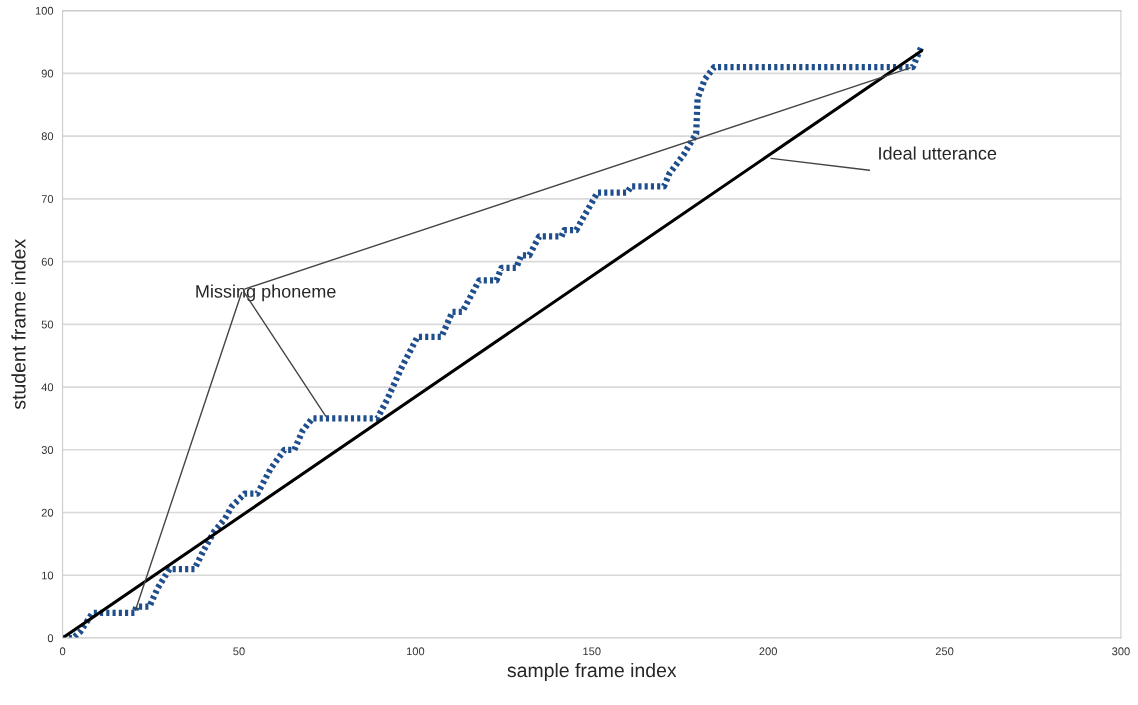 This screenshot has width=1138, height=705. Describe the element at coordinates (239, 651) in the screenshot. I see `x-tick-label: 50` at that location.